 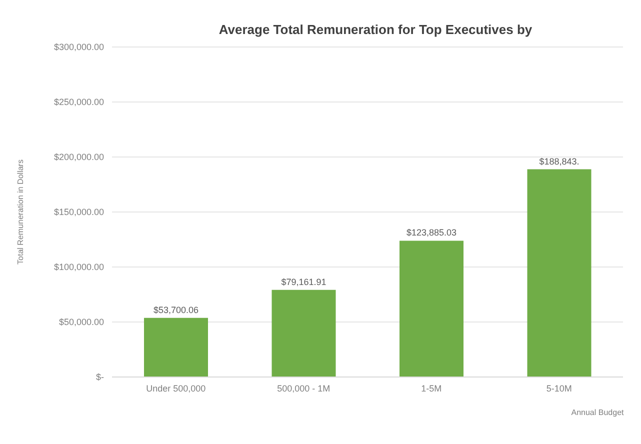 What do you see at coordinates (376, 29) in the screenshot?
I see `chart-title: Average Total Remuneration for Top Executives by` at bounding box center [376, 29].